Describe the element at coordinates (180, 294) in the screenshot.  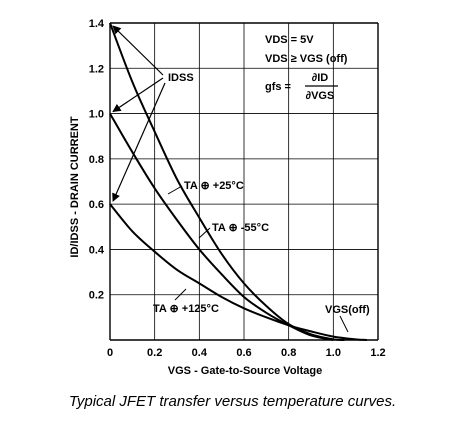
I see `ta-plus125-leader` at that location.